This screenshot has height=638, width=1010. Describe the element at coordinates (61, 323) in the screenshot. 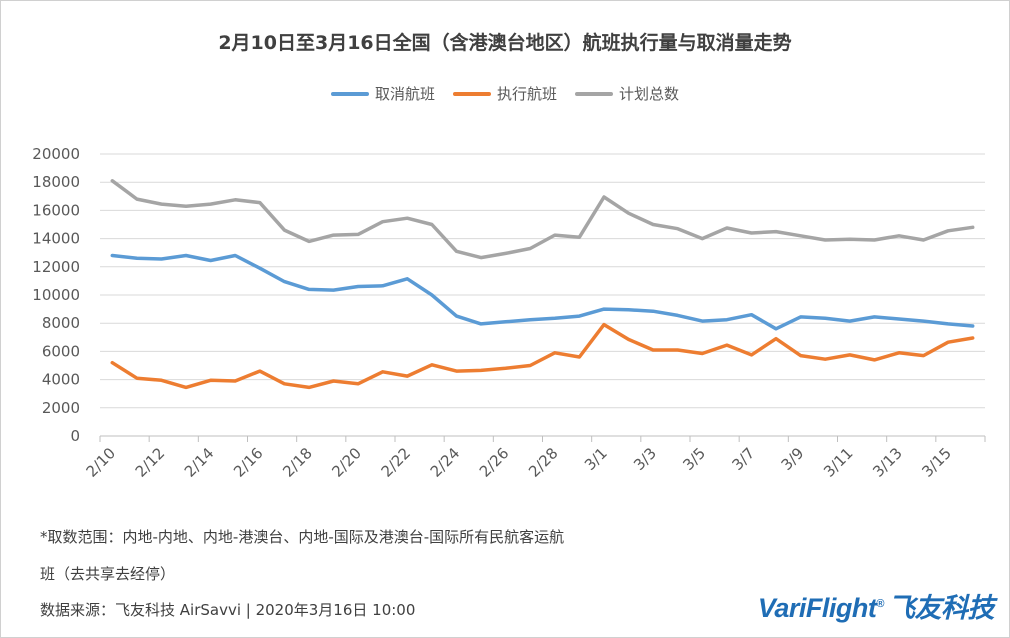

I see `y-tick-label: 8000` at that location.